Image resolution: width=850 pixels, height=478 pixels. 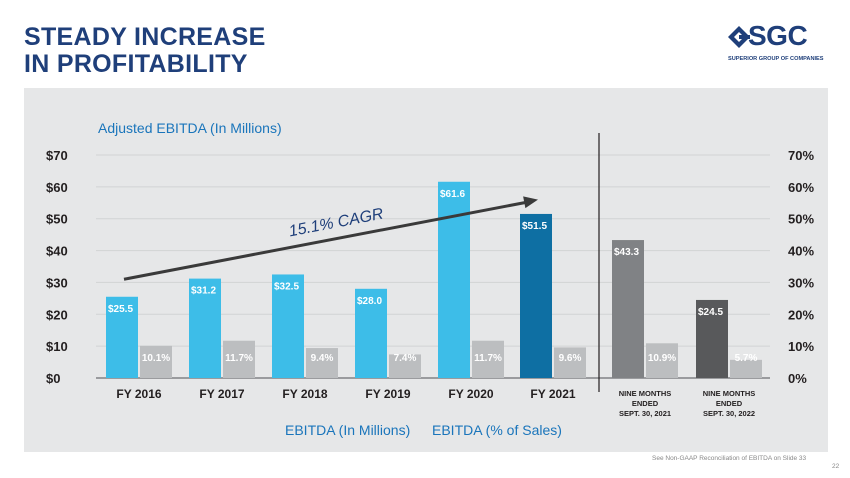 What do you see at coordinates (497, 430) in the screenshot?
I see `legend-item-percent: EBITDA (% of Sales)` at bounding box center [497, 430].